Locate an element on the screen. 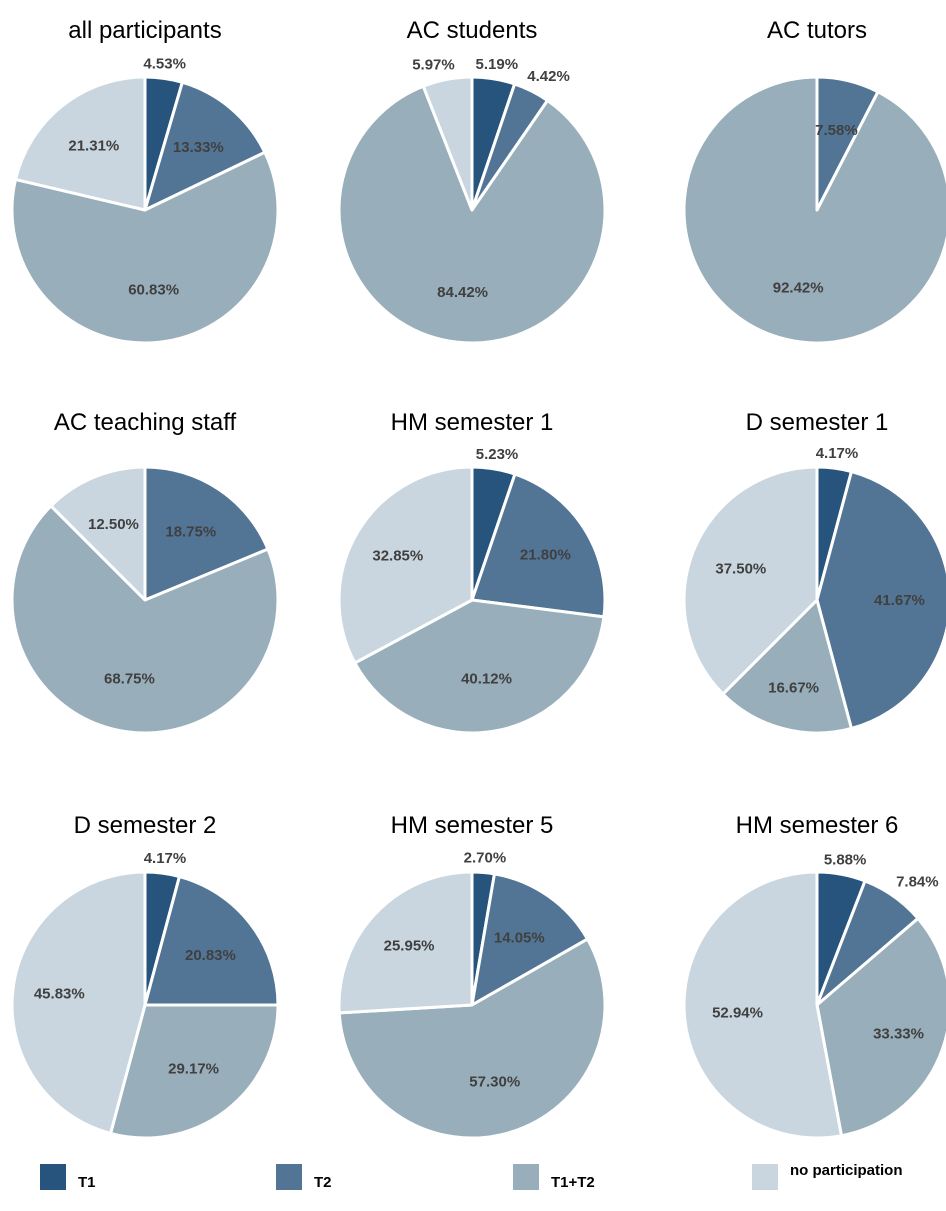 This screenshot has height=1211, width=946. data-label-t1: 5.23% is located at coordinates (497, 454).